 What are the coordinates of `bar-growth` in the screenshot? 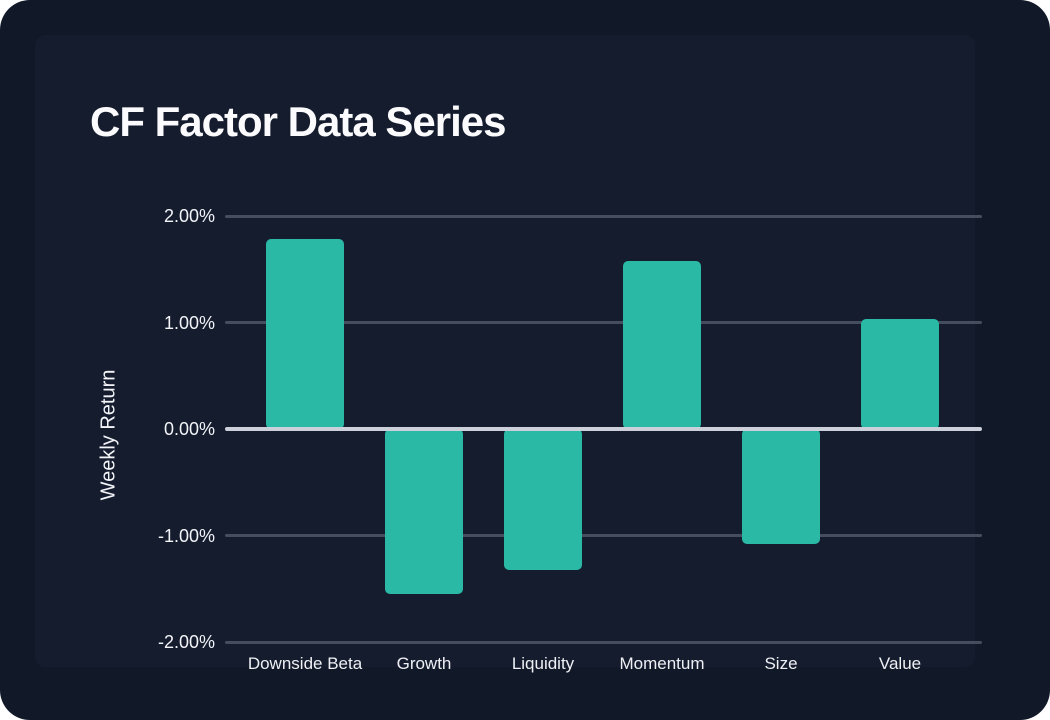 It's located at (424, 512).